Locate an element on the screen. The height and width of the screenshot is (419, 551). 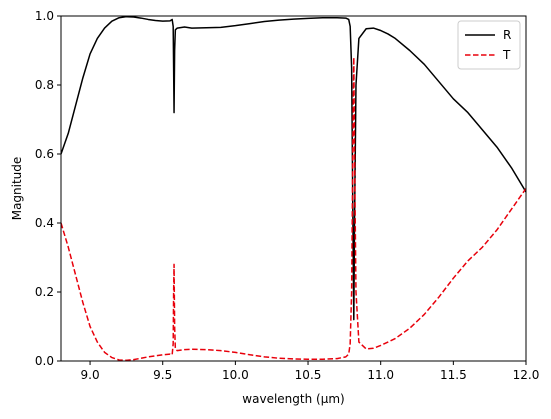
x-tick-label: 9.0 is located at coordinates (90, 375).